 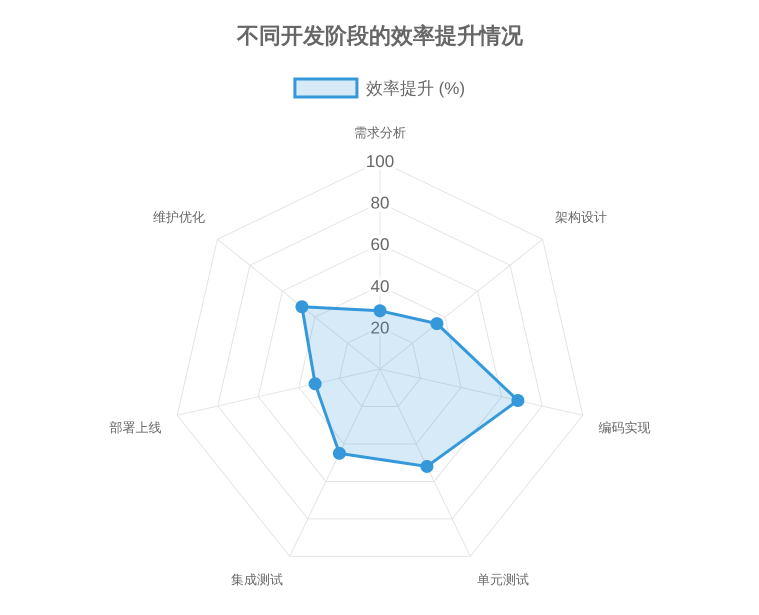 I want to click on legend: 效率提升 (%), so click(x=379, y=88).